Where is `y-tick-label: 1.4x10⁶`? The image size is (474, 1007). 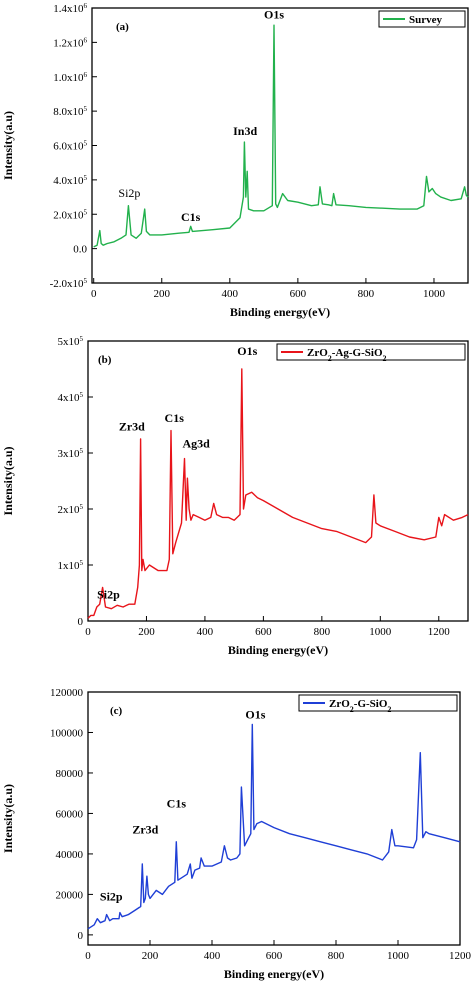 y-tick-label: 1.4x10⁶ is located at coordinates (70, 8).